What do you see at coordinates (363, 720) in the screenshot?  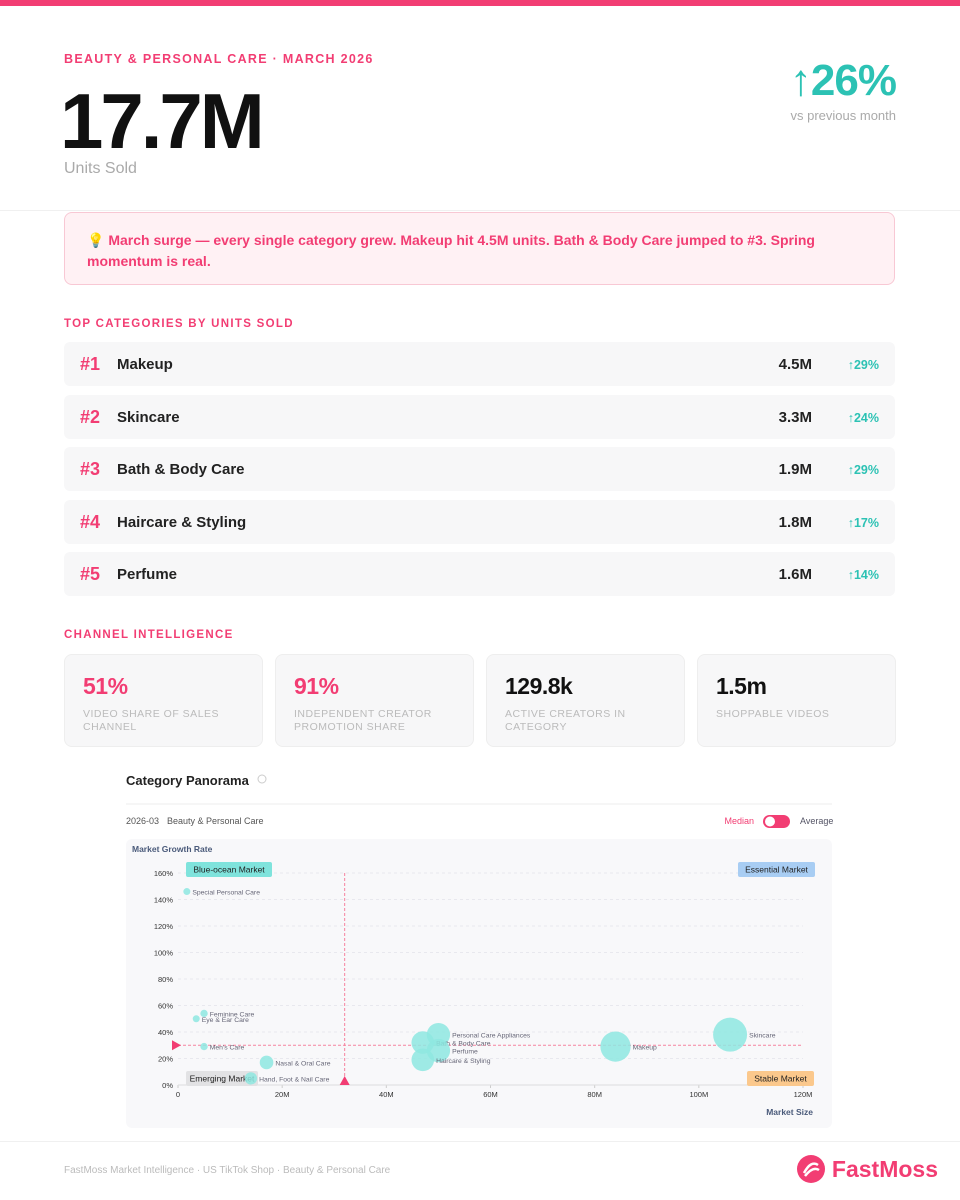 I see `stat-label: INDEPENDENT CREATOR PROMOTION SHARE` at bounding box center [363, 720].